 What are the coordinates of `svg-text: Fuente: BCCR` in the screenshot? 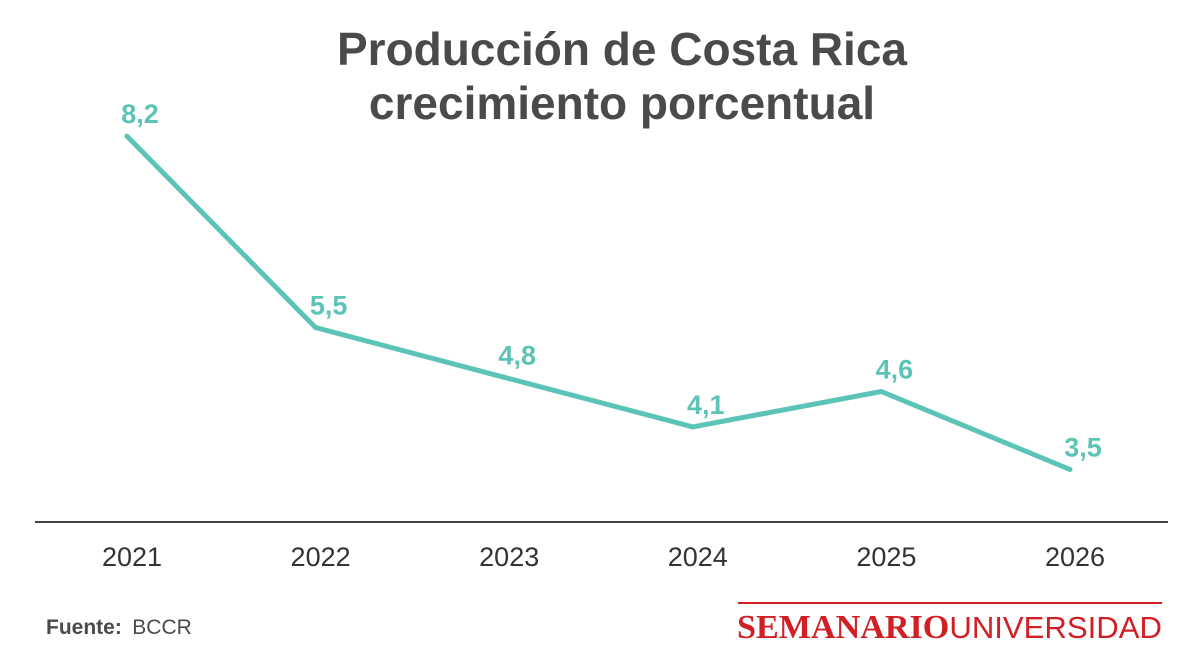 It's located at (119, 627).